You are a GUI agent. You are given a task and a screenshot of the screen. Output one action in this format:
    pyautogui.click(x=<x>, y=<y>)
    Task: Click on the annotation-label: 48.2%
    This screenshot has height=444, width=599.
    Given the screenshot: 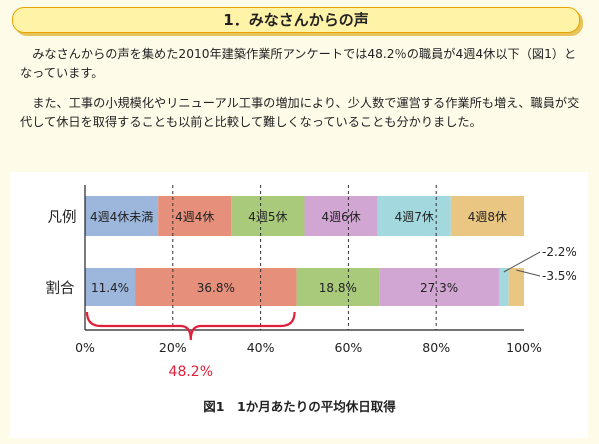 What is the action you would take?
    pyautogui.click(x=191, y=372)
    